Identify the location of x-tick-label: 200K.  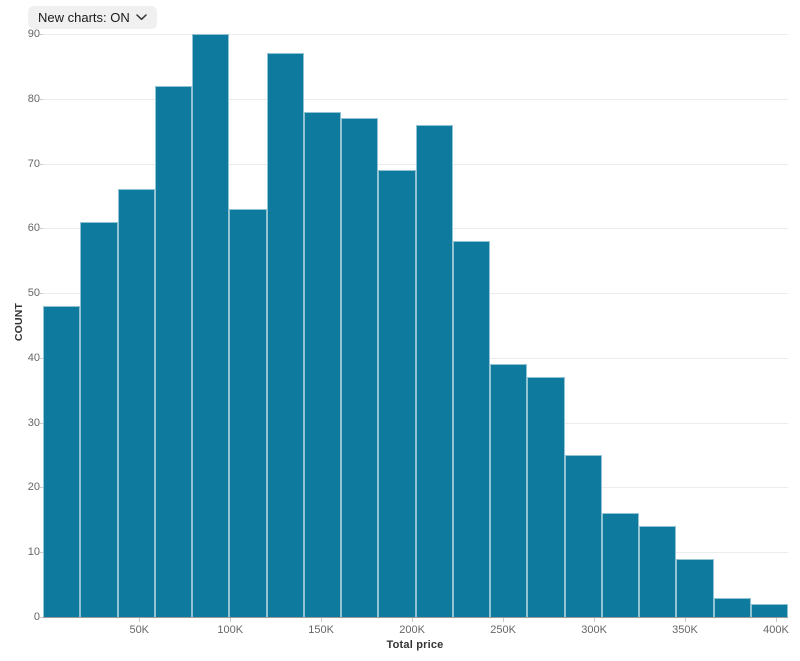
(412, 630).